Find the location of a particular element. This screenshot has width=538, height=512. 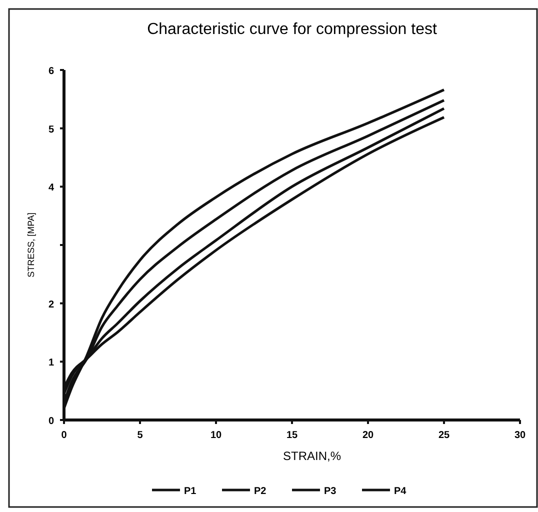

x-tick-label: 0 is located at coordinates (64, 435).